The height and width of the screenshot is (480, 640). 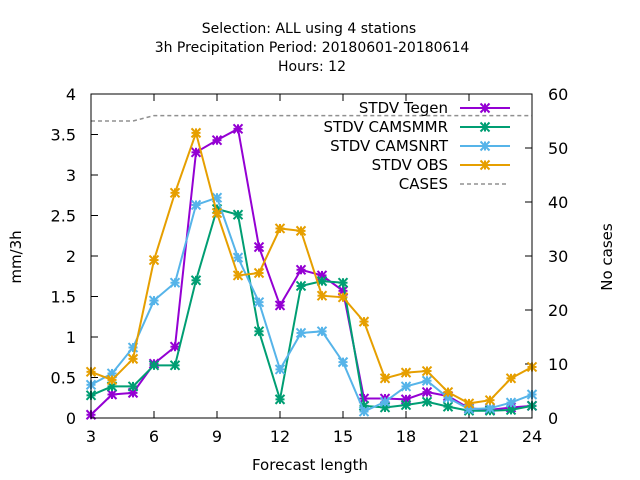 I want to click on y-tick-label: 0.5, so click(x=63, y=378).